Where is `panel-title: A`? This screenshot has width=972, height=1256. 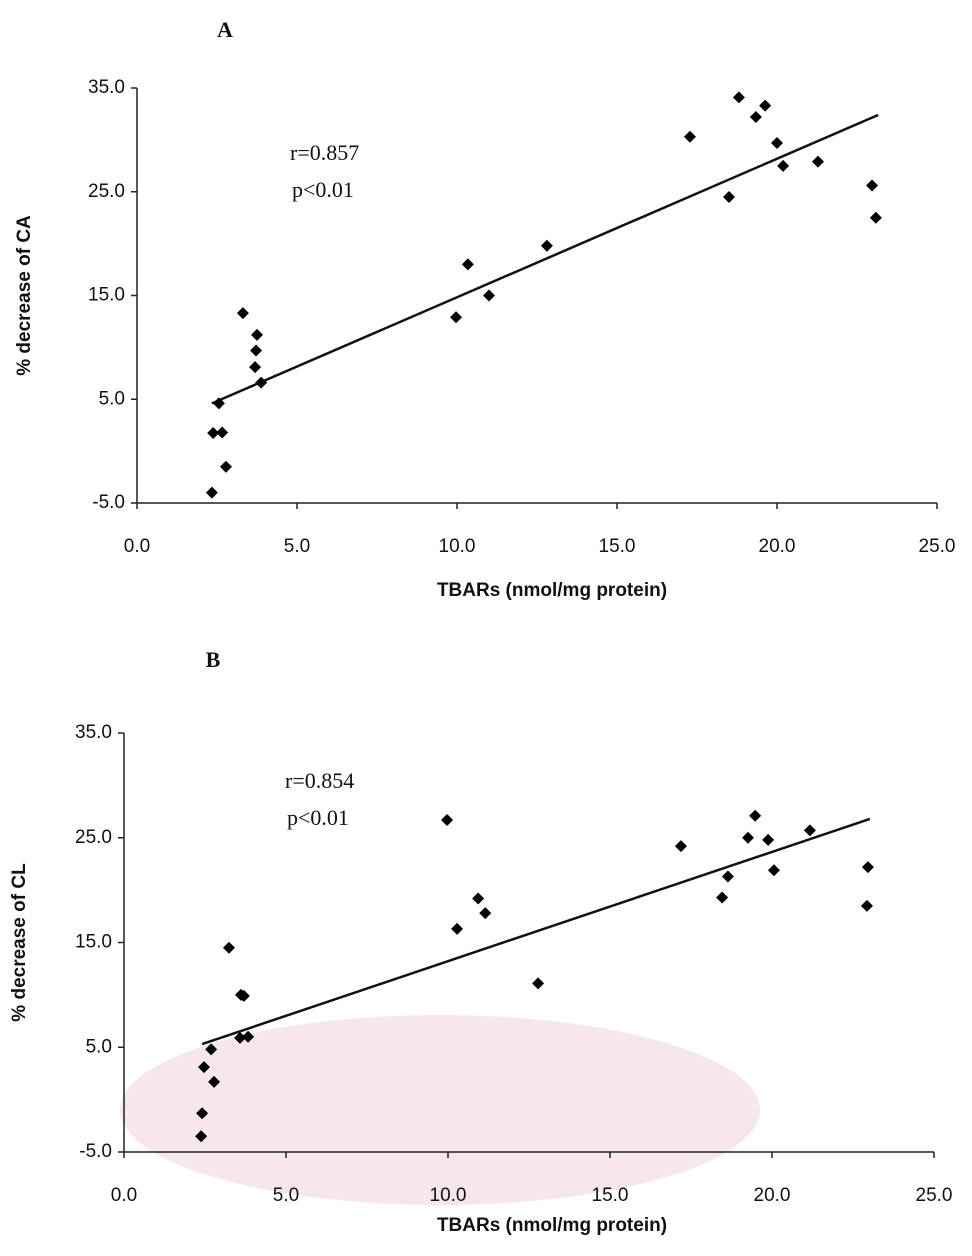
panel-title: A is located at coordinates (225, 29).